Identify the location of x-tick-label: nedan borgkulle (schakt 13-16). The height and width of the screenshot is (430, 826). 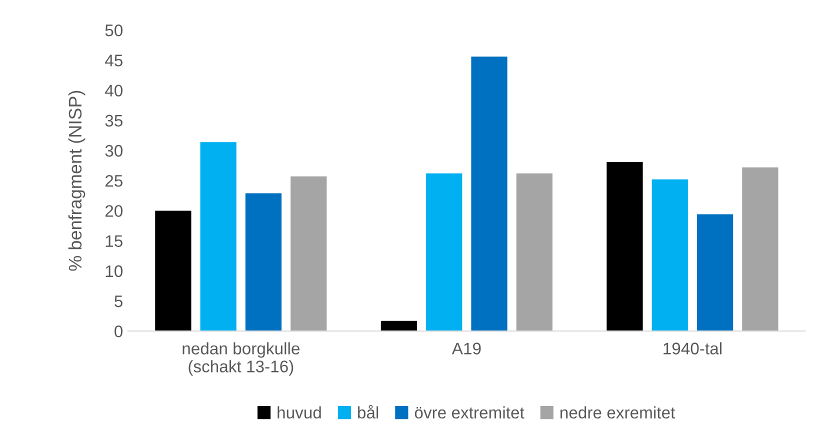
(241, 359).